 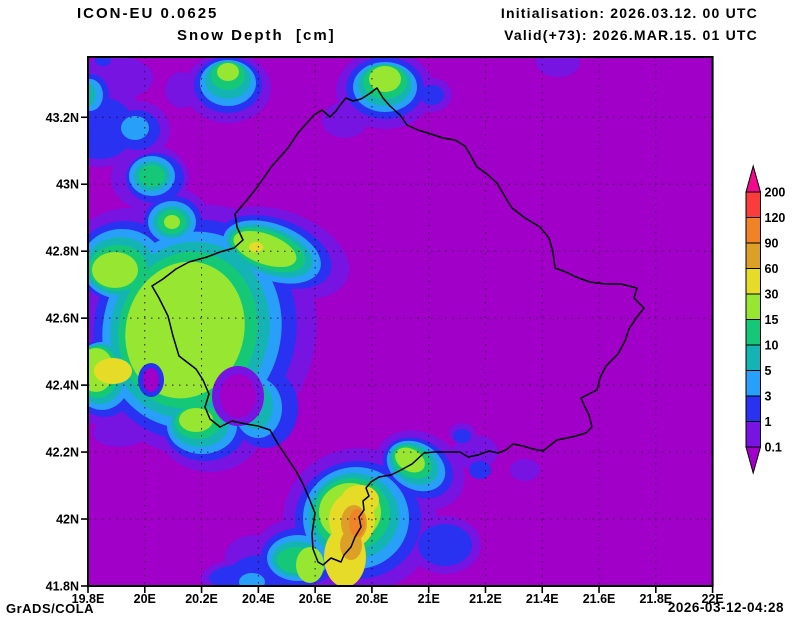 I want to click on lon-axis-label: 20.2E, so click(x=201, y=599).